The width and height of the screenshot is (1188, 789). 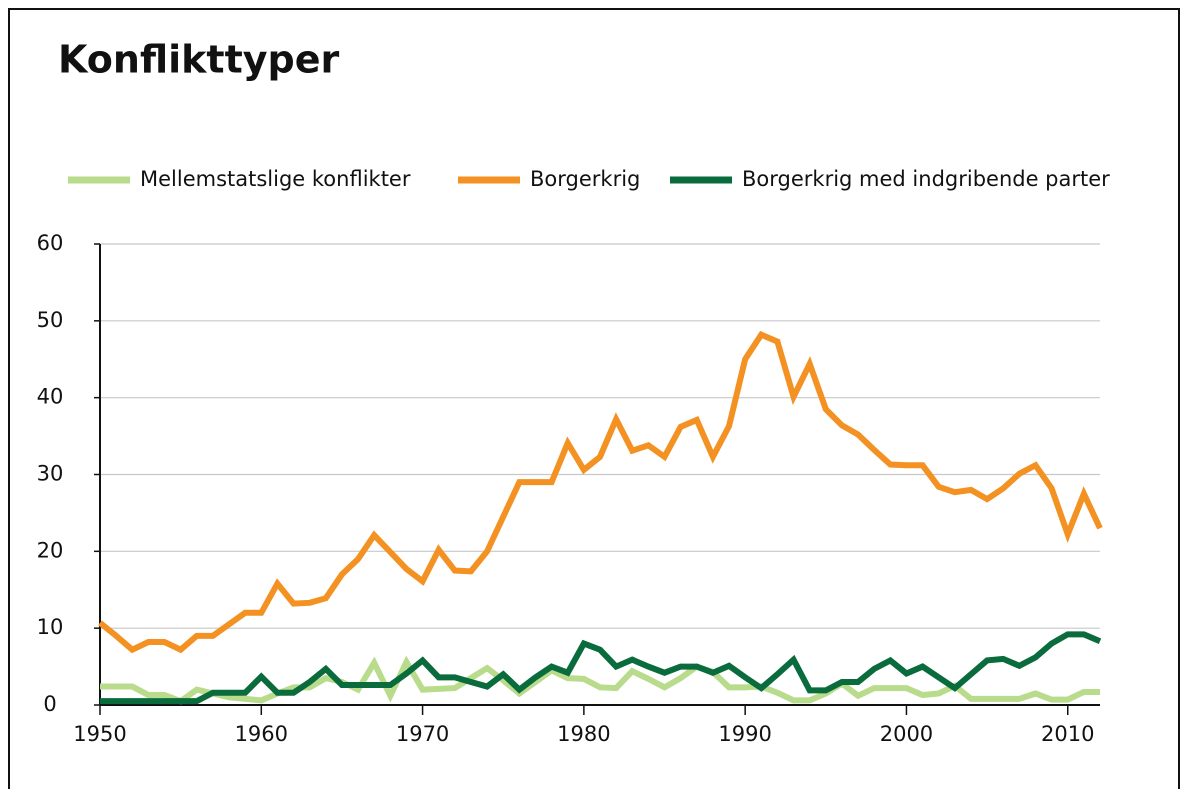 I want to click on y-tick-label: 50, so click(x=50, y=320).